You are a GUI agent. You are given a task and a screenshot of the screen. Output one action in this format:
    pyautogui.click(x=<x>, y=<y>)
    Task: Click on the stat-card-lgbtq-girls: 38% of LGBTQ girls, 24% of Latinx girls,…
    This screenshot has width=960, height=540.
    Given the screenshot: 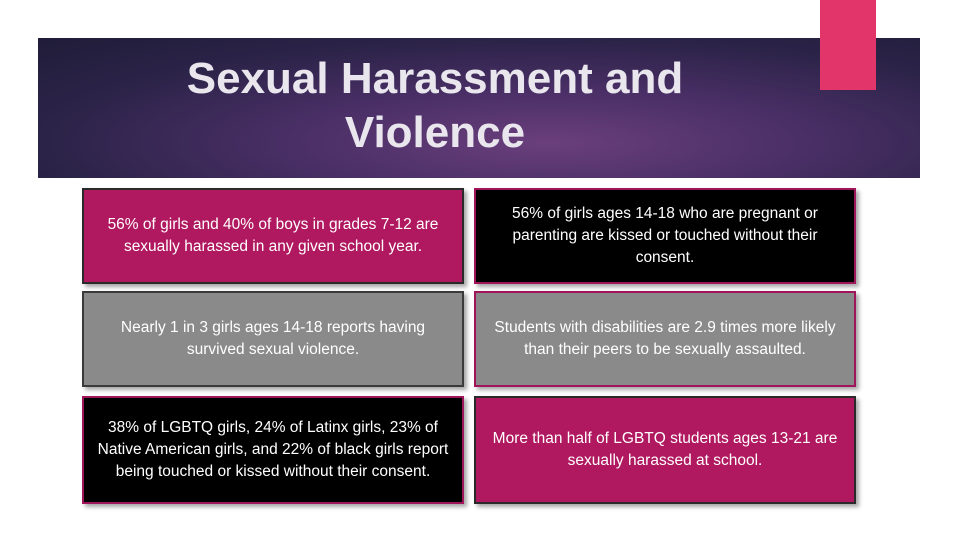 What is the action you would take?
    pyautogui.click(x=273, y=450)
    